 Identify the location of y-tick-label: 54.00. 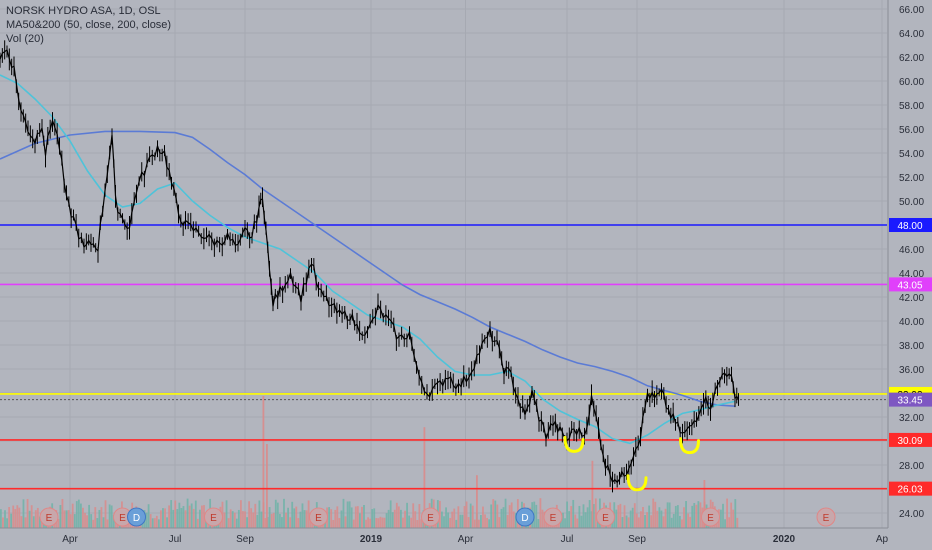
(911, 154).